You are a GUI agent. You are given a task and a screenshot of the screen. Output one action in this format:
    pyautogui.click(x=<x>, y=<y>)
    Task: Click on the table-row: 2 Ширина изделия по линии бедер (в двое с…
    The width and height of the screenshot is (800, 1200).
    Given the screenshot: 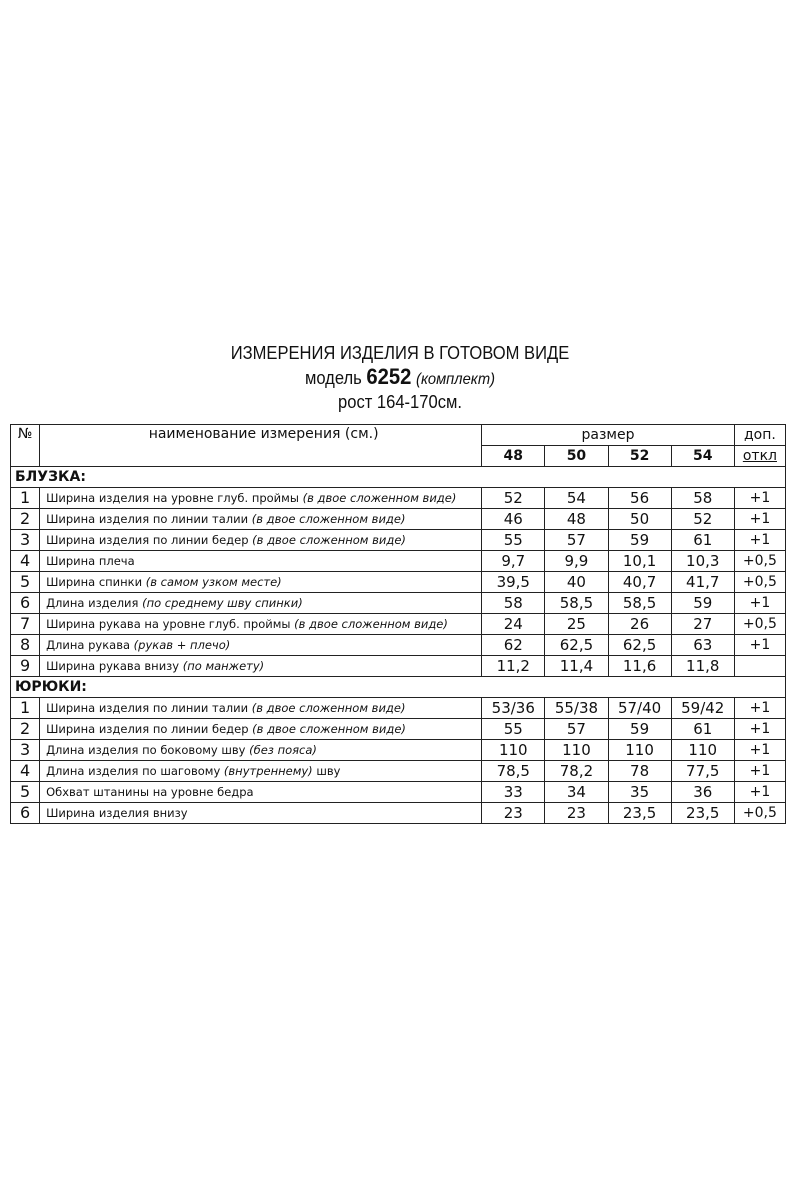 What is the action you would take?
    pyautogui.click(x=398, y=729)
    